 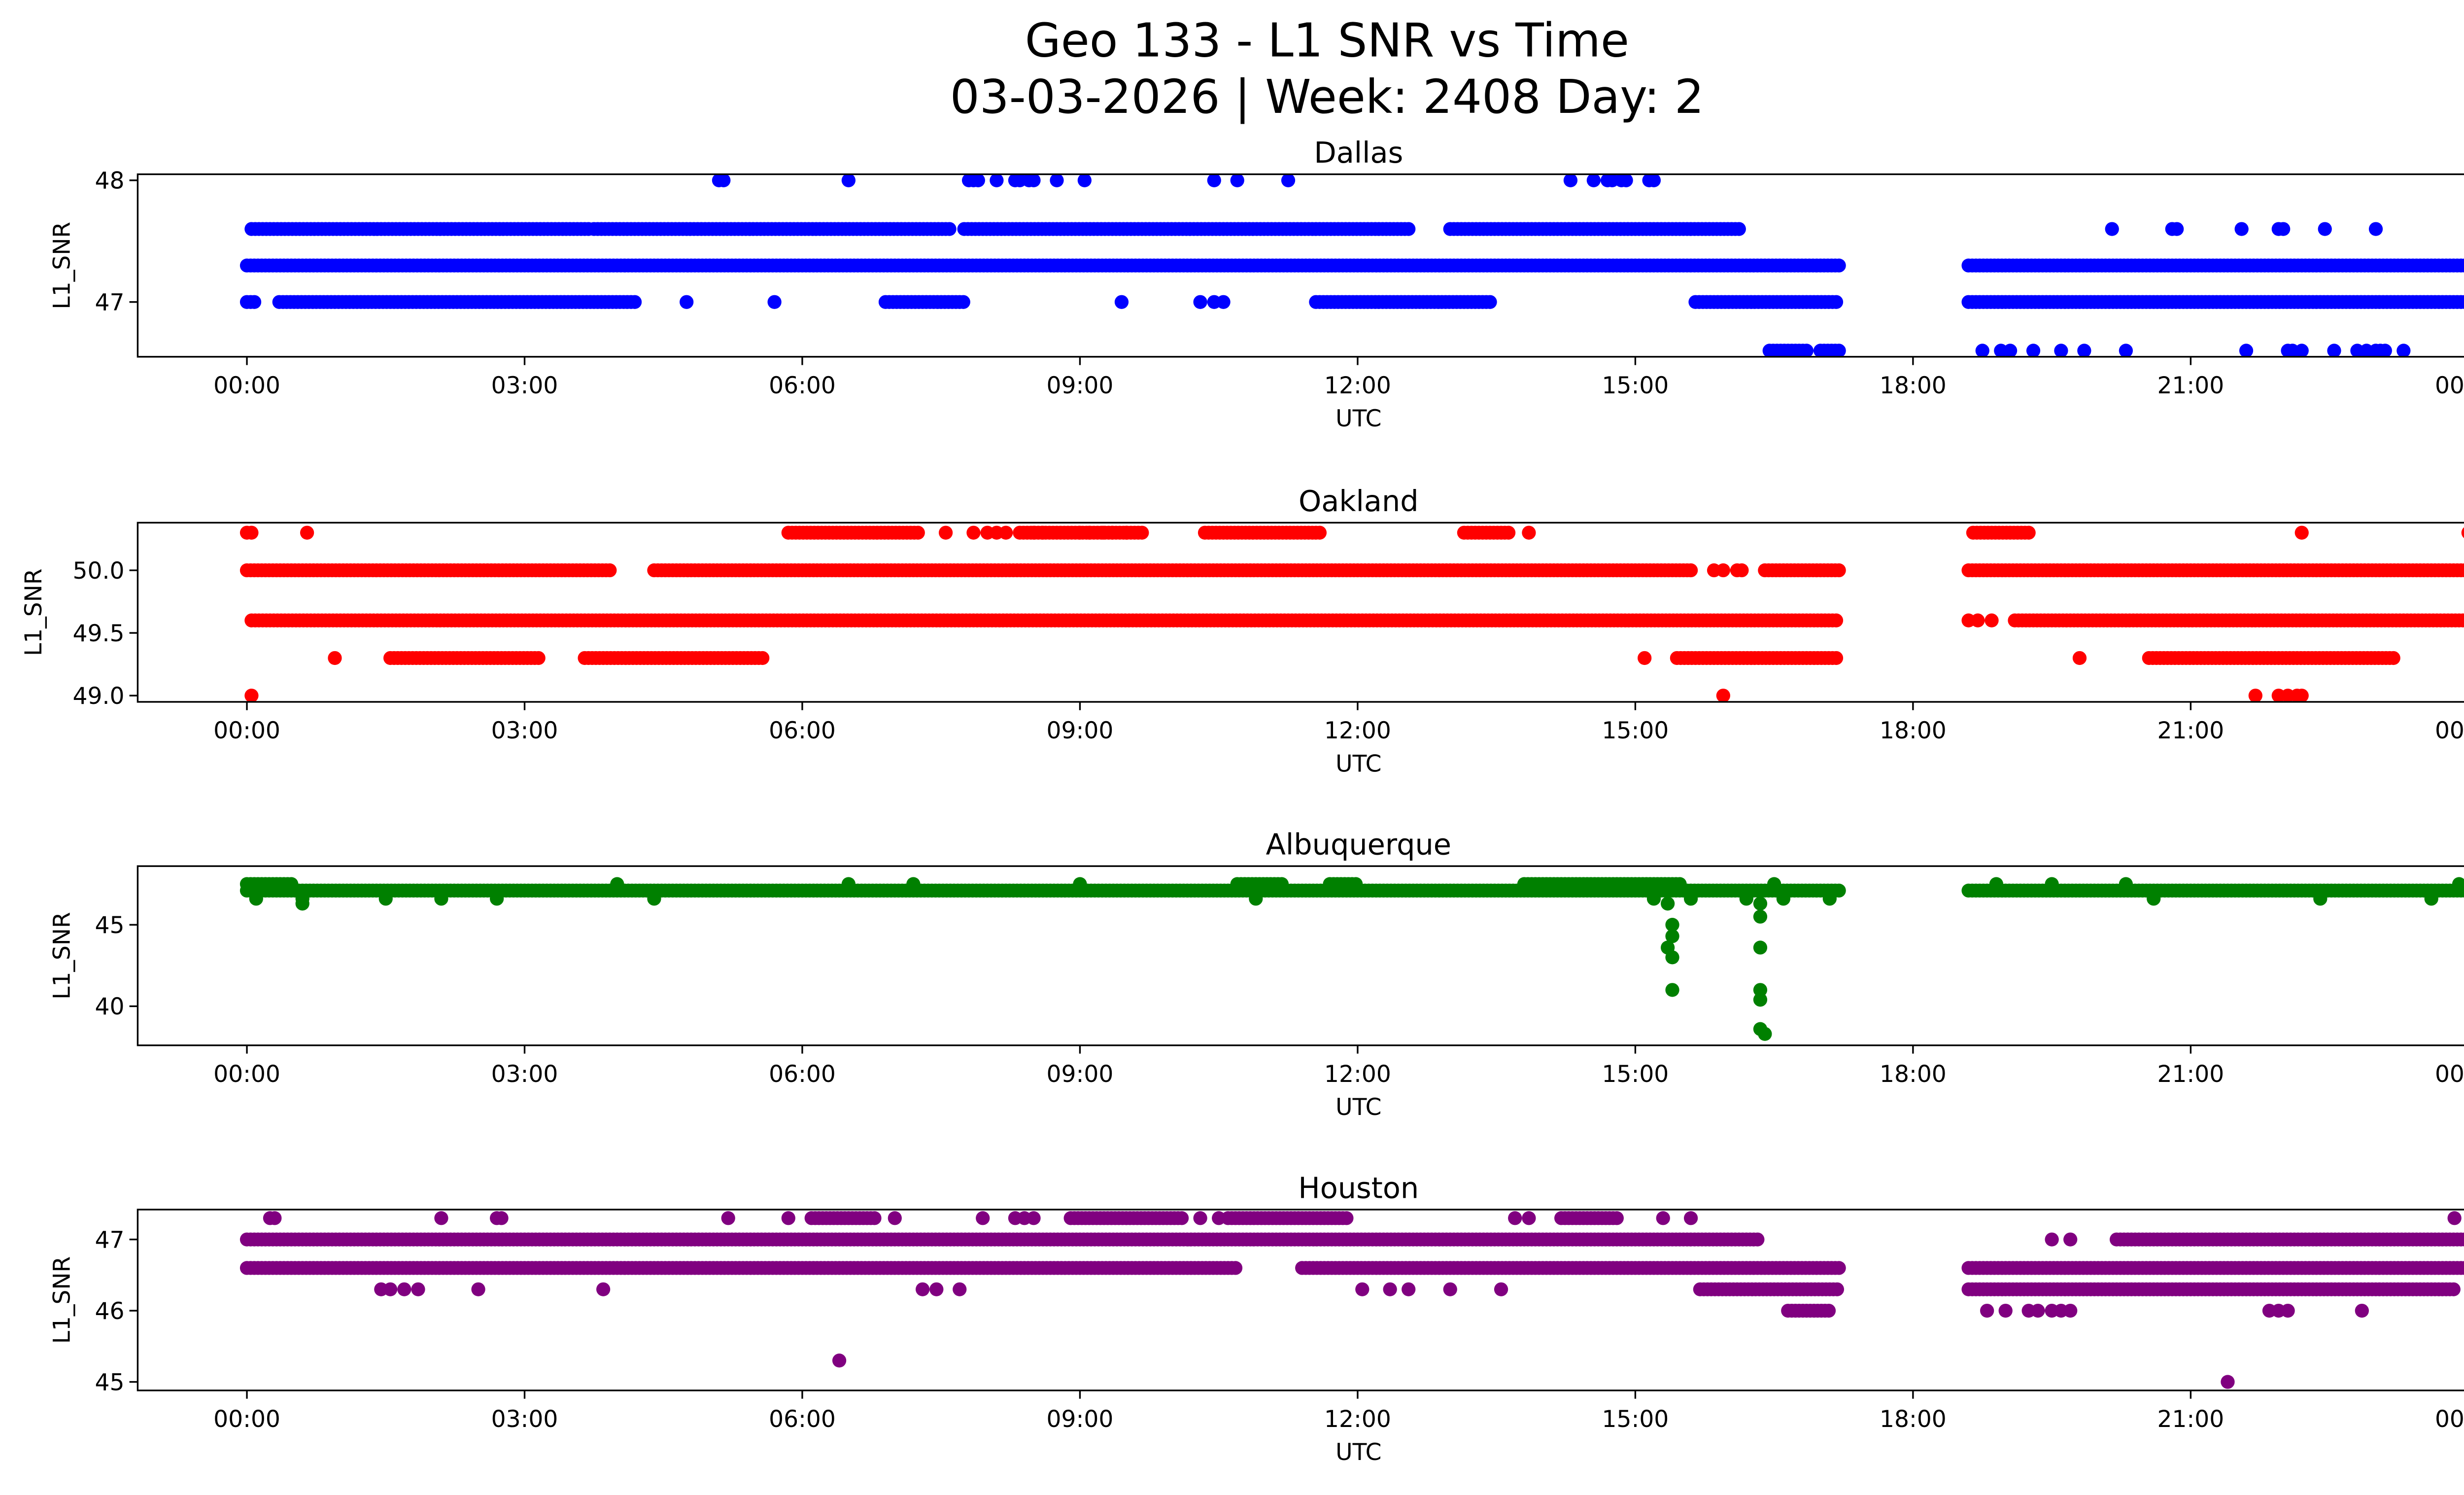 What do you see at coordinates (110, 302) in the screenshot?
I see `y-tick-label: 47` at bounding box center [110, 302].